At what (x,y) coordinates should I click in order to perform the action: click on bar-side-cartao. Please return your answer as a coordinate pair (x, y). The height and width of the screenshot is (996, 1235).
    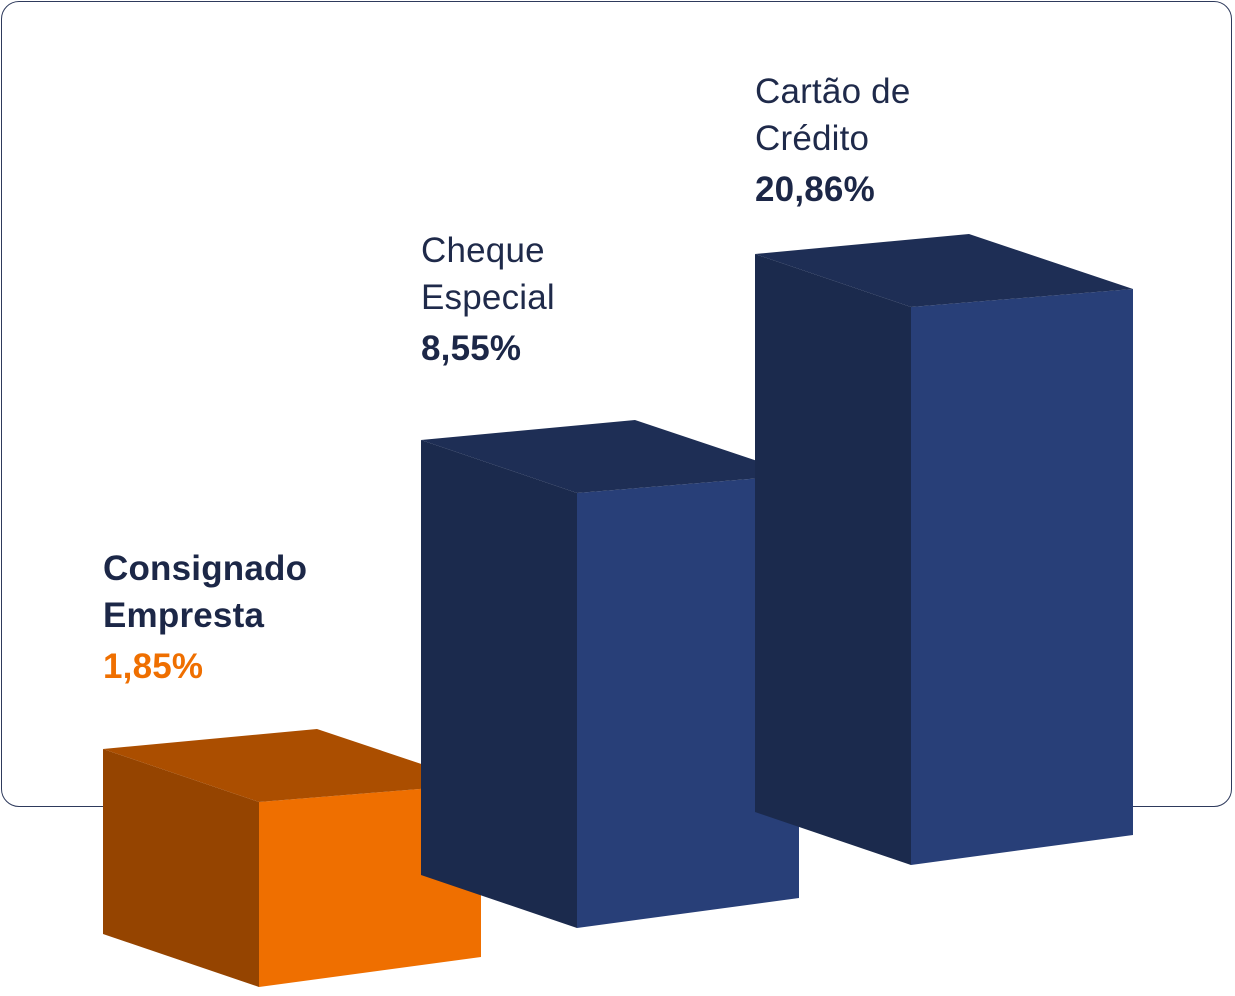
    Looking at the image, I should click on (833, 559).